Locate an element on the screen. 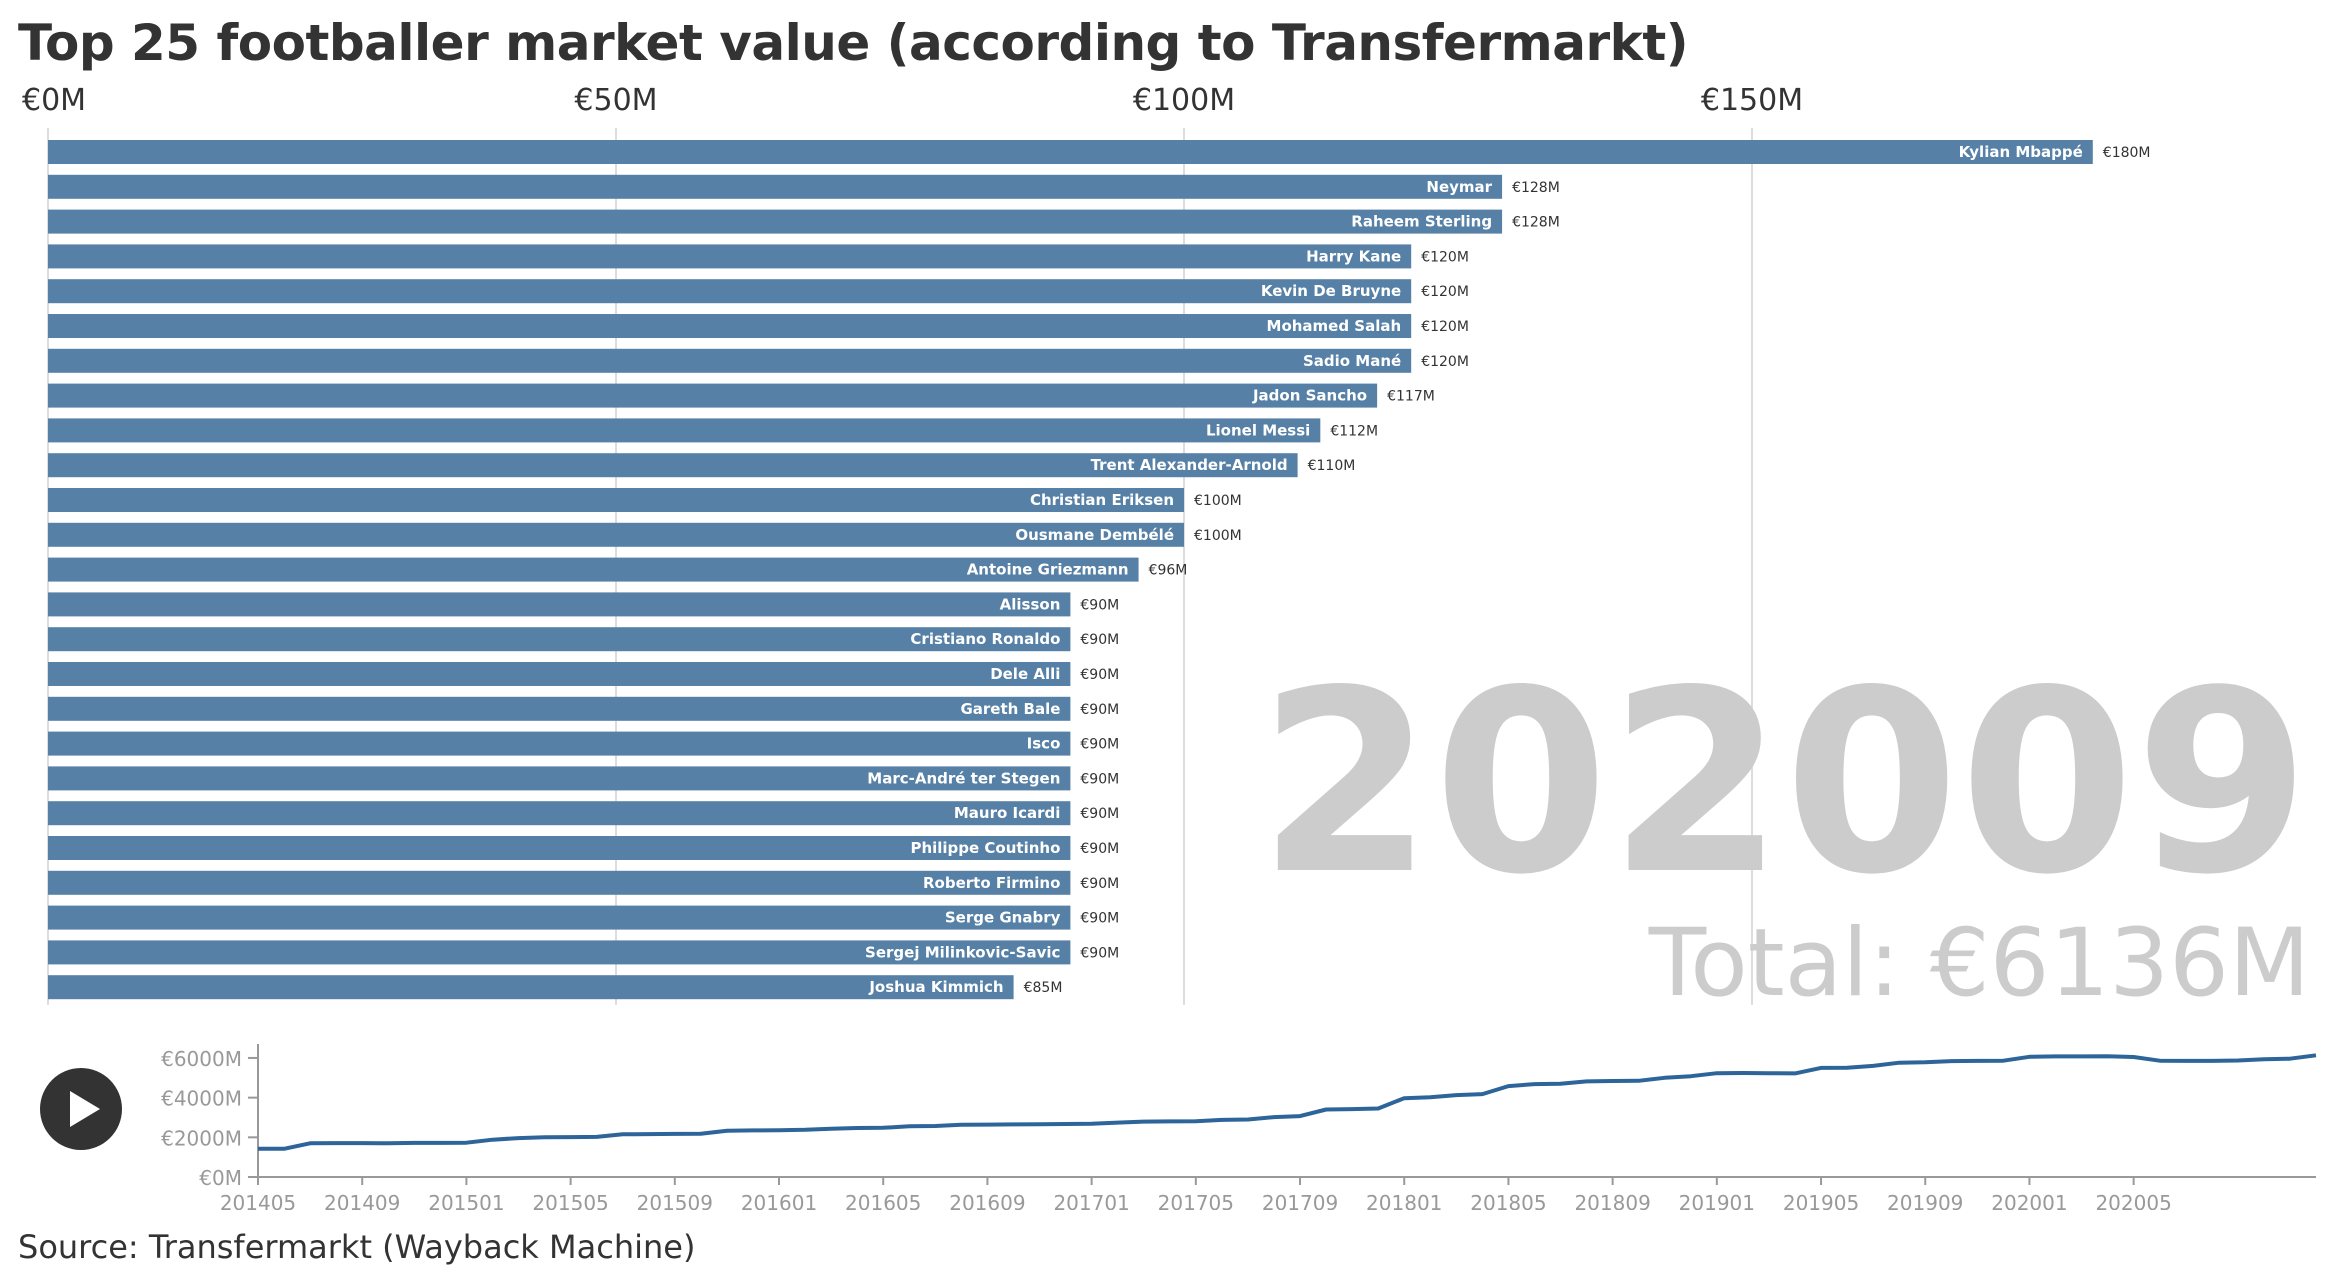 This screenshot has height=1280, width=2330. x-tick-label: €150M is located at coordinates (1752, 100).